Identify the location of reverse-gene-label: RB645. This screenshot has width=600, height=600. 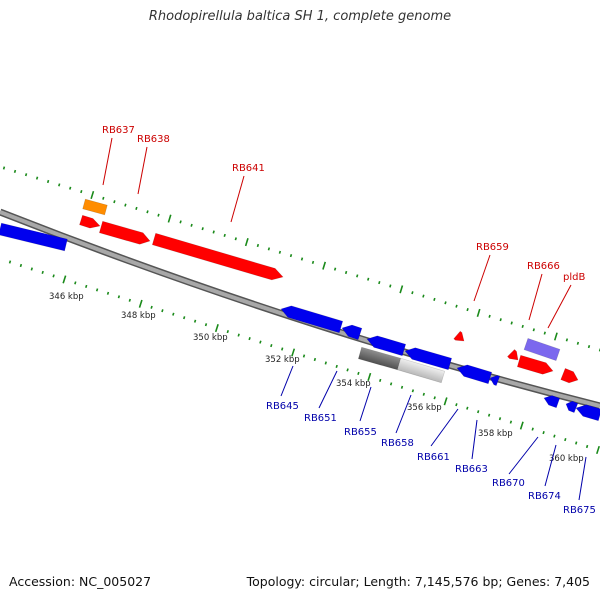
(282, 406).